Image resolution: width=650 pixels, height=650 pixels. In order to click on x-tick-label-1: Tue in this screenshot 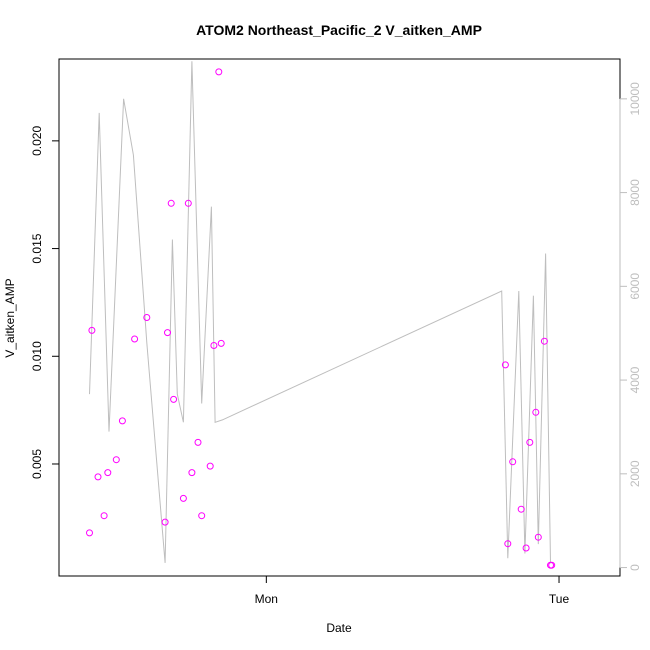, I will do `click(559, 599)`.